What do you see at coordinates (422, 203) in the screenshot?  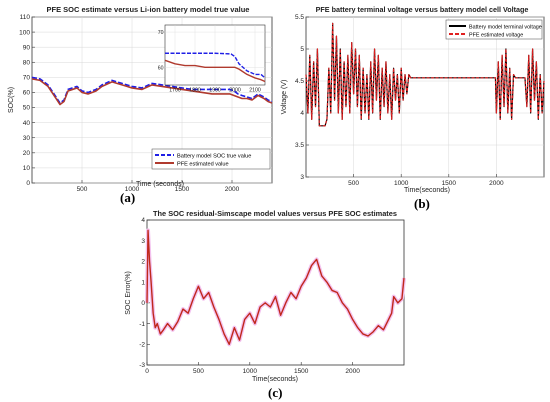 I see `panel-b-label: (b)` at bounding box center [422, 203].